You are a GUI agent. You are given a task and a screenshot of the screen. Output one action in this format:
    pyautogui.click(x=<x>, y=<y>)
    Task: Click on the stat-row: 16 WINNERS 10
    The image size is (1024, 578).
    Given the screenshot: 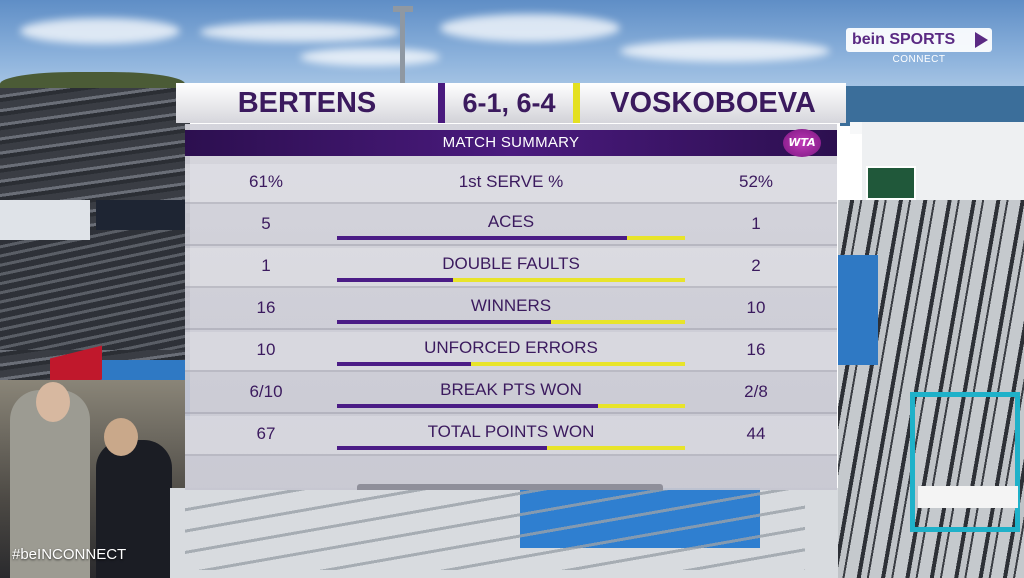 What is the action you would take?
    pyautogui.click(x=511, y=310)
    